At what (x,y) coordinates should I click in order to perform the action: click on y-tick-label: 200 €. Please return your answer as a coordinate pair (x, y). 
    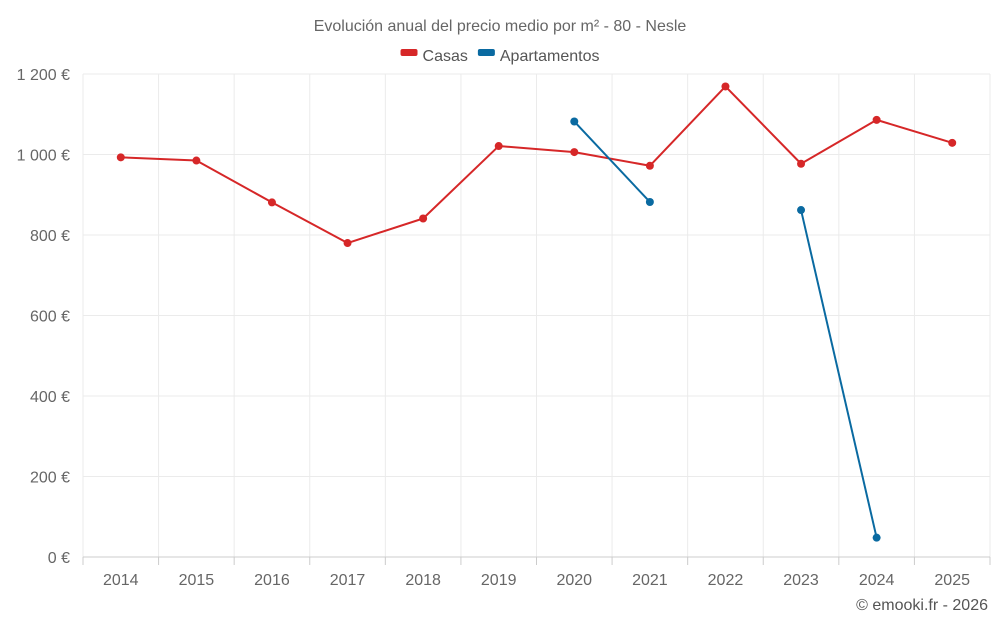
    Looking at the image, I should click on (50, 478).